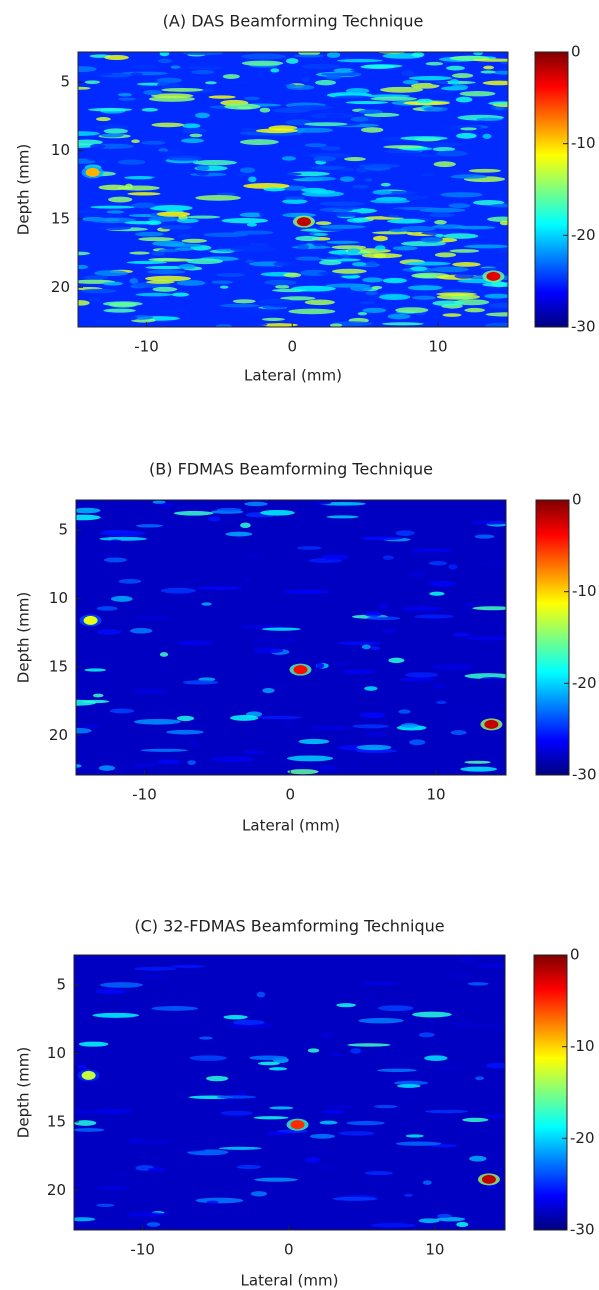 Image resolution: width=599 pixels, height=1290 pixels. What do you see at coordinates (584, 775) in the screenshot?
I see `colorbar-tick-label: -30` at bounding box center [584, 775].